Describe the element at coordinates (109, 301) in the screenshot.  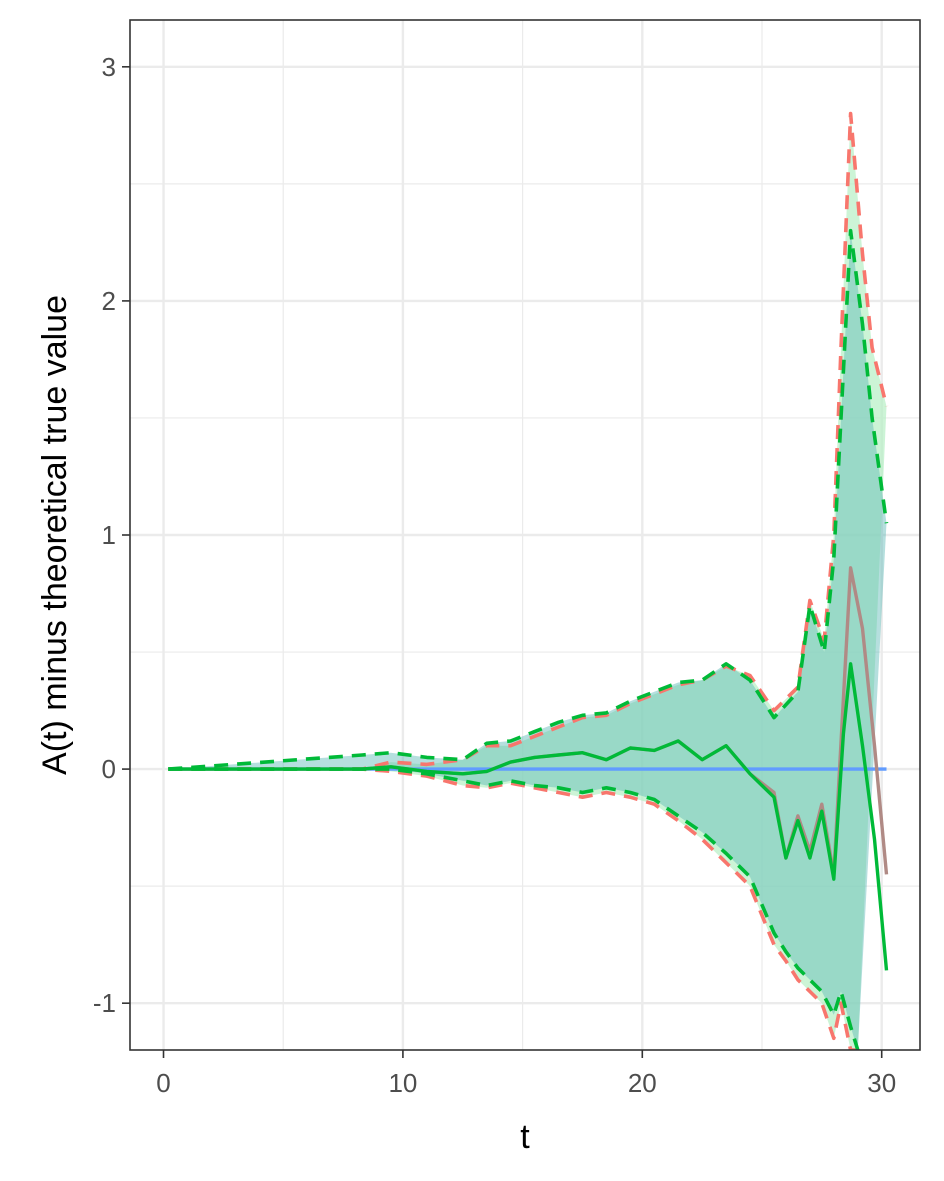
I see `y-tick-label: 2` at that location.